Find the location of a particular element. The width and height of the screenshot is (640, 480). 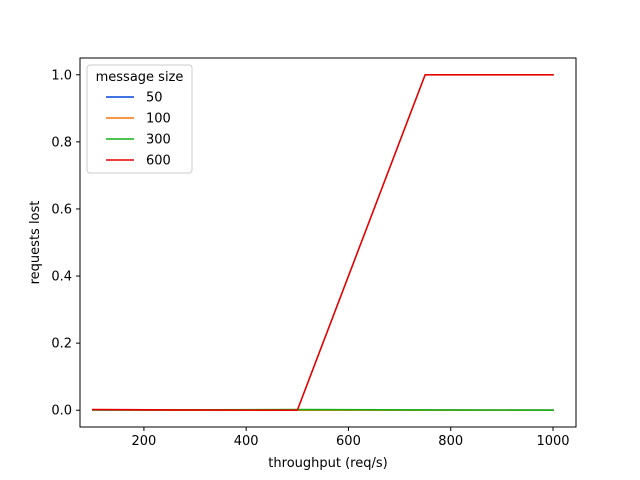

legend-label-50: 50 is located at coordinates (154, 98).